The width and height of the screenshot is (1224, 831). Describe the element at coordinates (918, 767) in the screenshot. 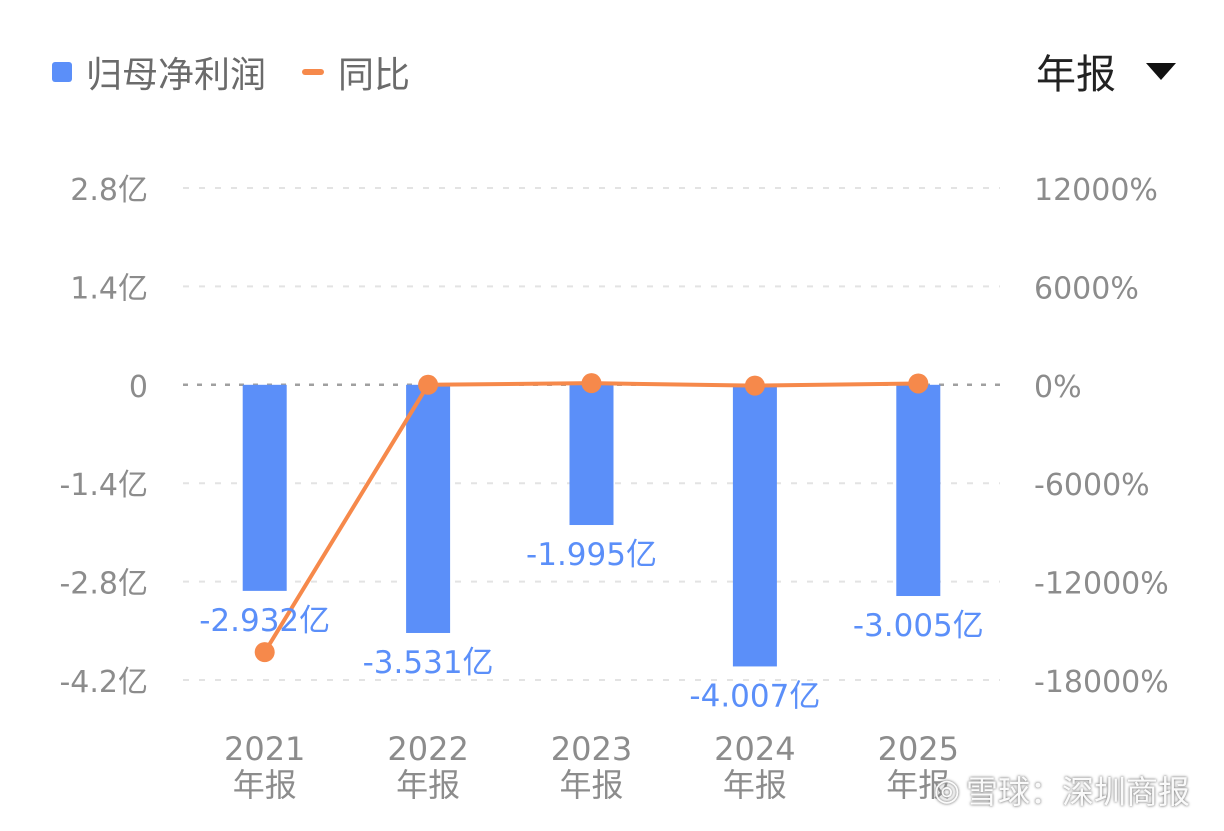

I see `x-tick-label: 2025 年报` at that location.